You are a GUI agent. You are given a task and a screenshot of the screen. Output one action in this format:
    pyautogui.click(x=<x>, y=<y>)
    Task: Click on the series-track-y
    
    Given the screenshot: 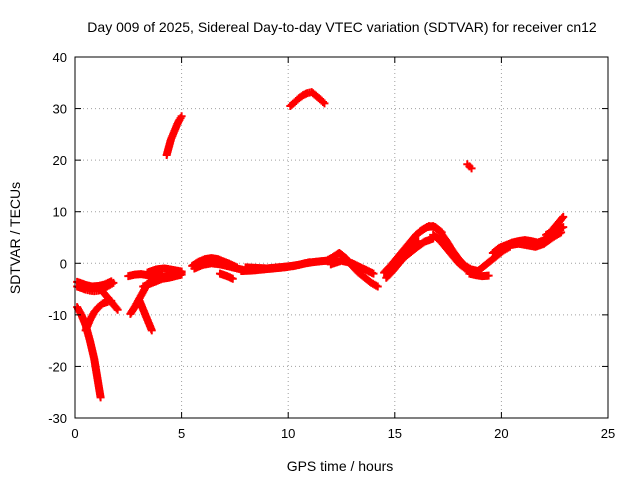 What is the action you would take?
    pyautogui.click(x=469, y=166)
    